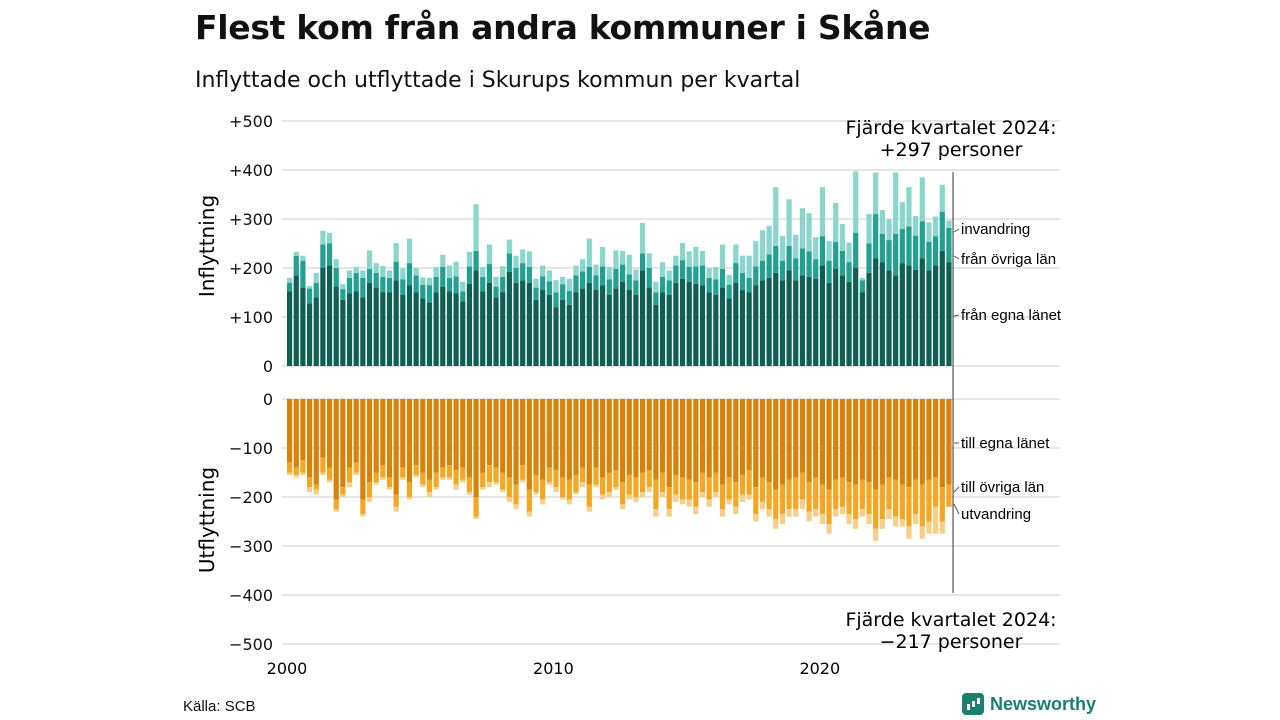 This screenshot has height=720, width=1280. I want to click on y-tick-label: −200, so click(251, 497).